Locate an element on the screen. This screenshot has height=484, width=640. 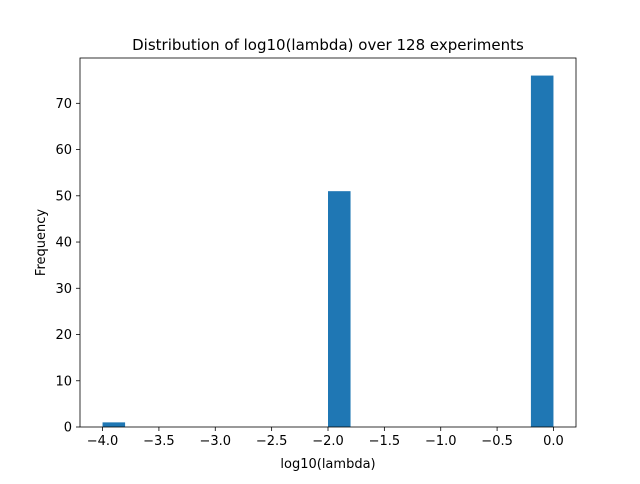
x-tick-label: −4.0 is located at coordinates (103, 441).